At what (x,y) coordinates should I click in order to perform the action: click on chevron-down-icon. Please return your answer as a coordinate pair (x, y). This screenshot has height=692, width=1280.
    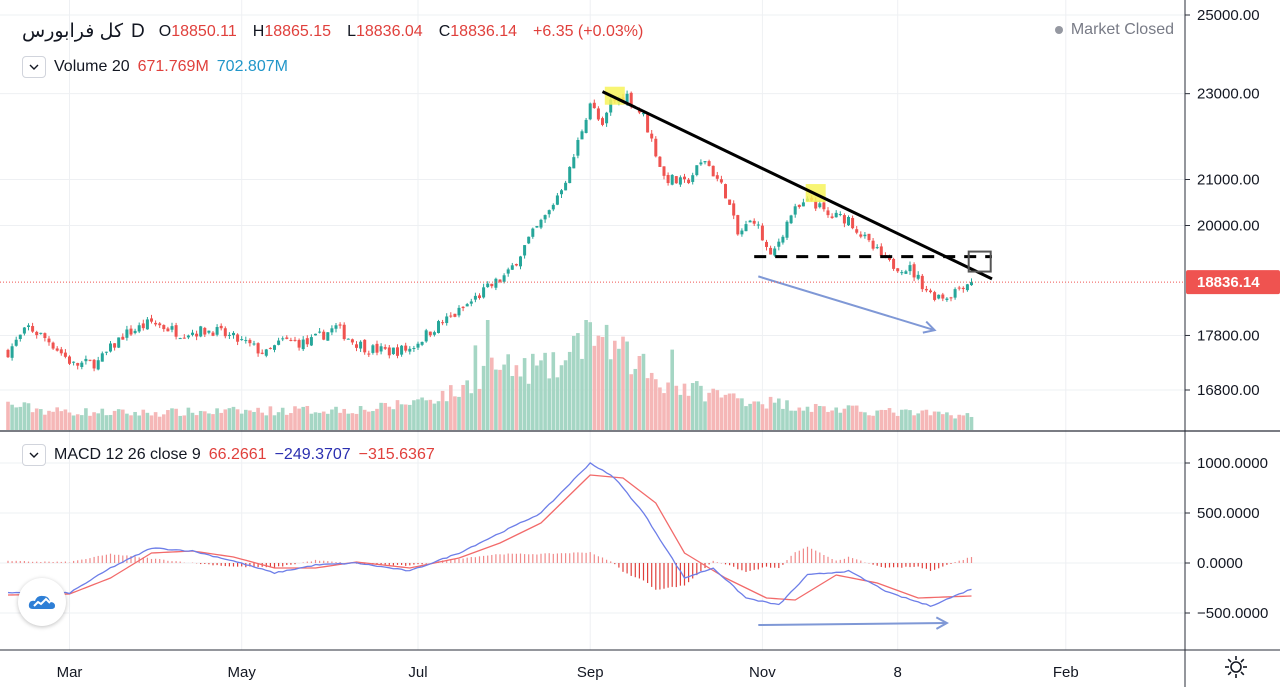
    Looking at the image, I should click on (34, 455).